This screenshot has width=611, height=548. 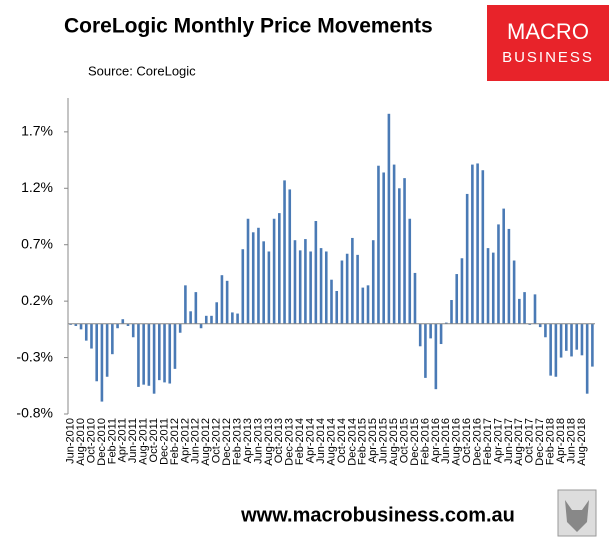 I want to click on x-tick-label: Jun-2016, so click(x=446, y=441).